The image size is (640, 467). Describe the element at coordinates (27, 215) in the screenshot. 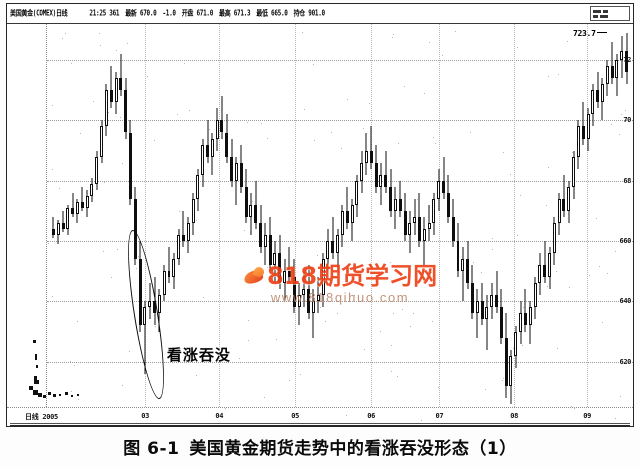

I see `price-axis` at that location.